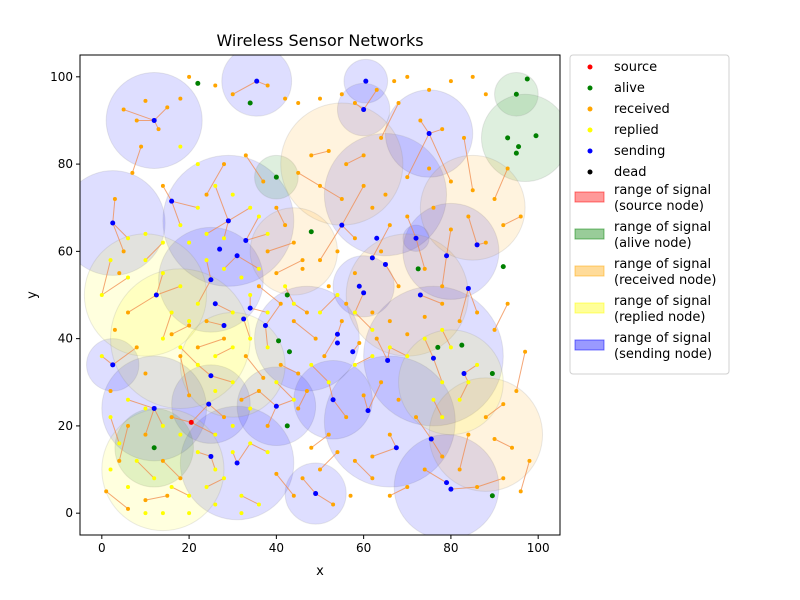  I want to click on y-axis-label: y, so click(32, 295).